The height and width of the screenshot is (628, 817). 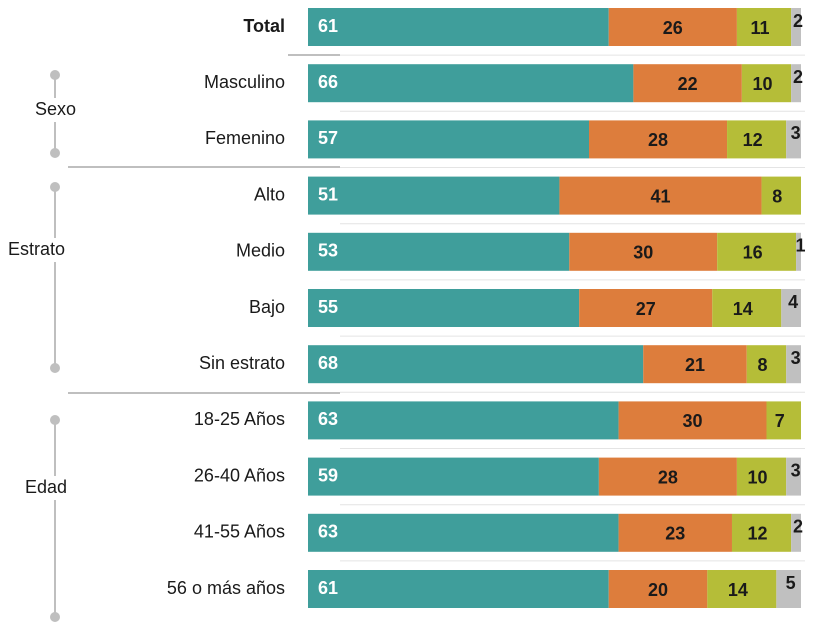 I want to click on value-label: 59, so click(x=328, y=475).